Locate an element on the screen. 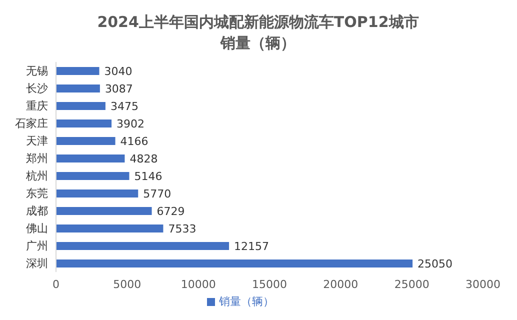  x-tick-label: 0 is located at coordinates (56, 284).